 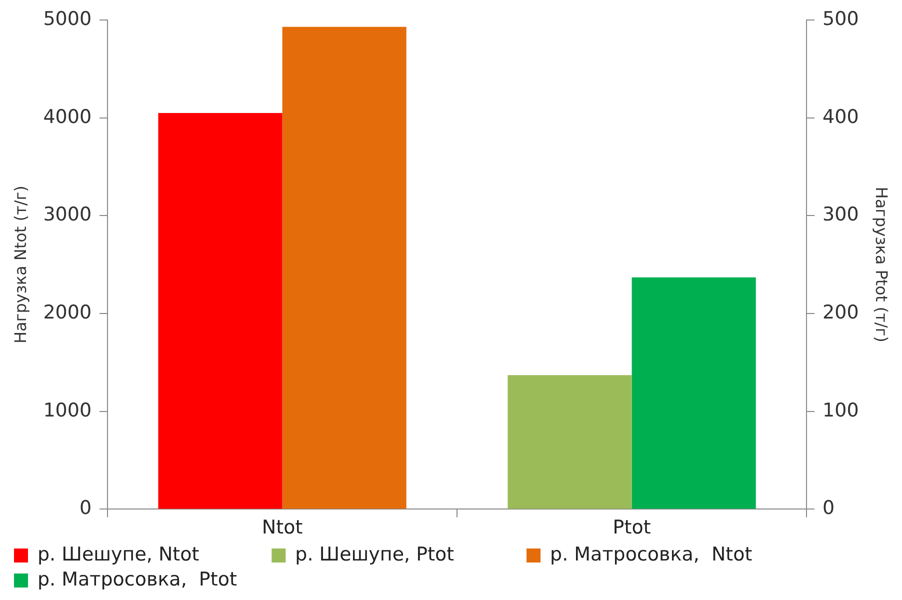 I want to click on legend-label: р. Шешупе, Ptot, so click(x=408, y=554).